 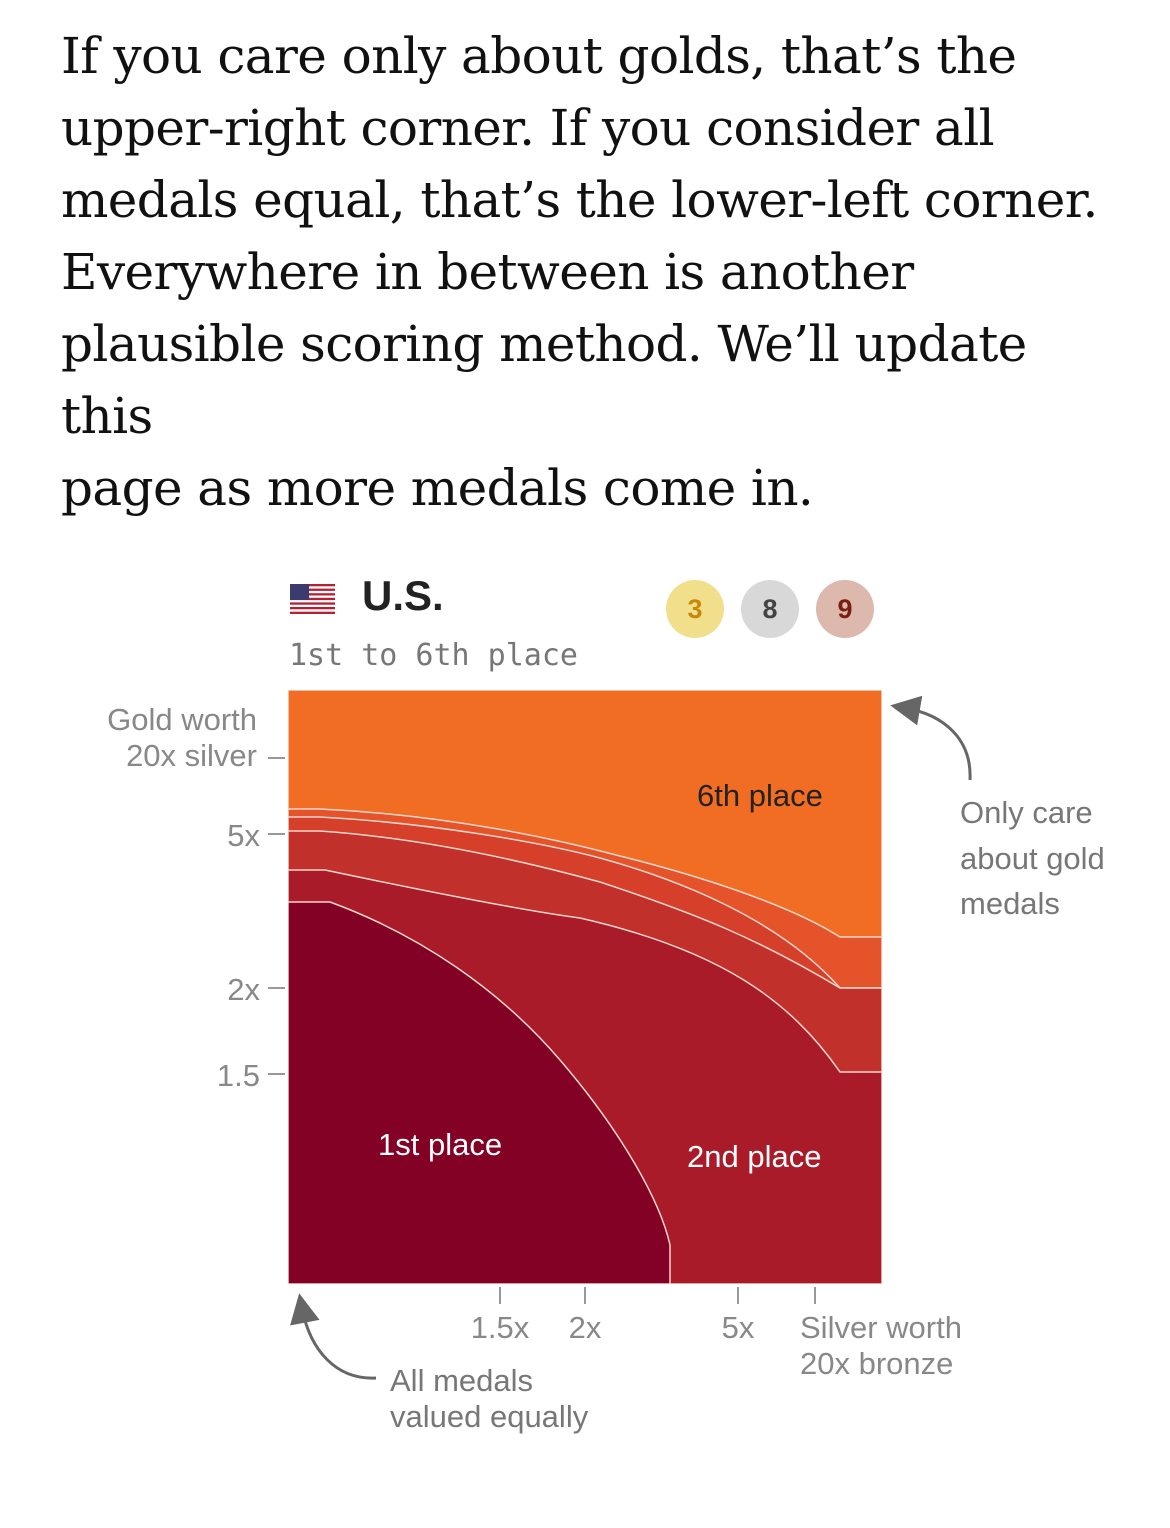 What do you see at coordinates (1010, 903) in the screenshot?
I see `annotation-gold-text: medals` at bounding box center [1010, 903].